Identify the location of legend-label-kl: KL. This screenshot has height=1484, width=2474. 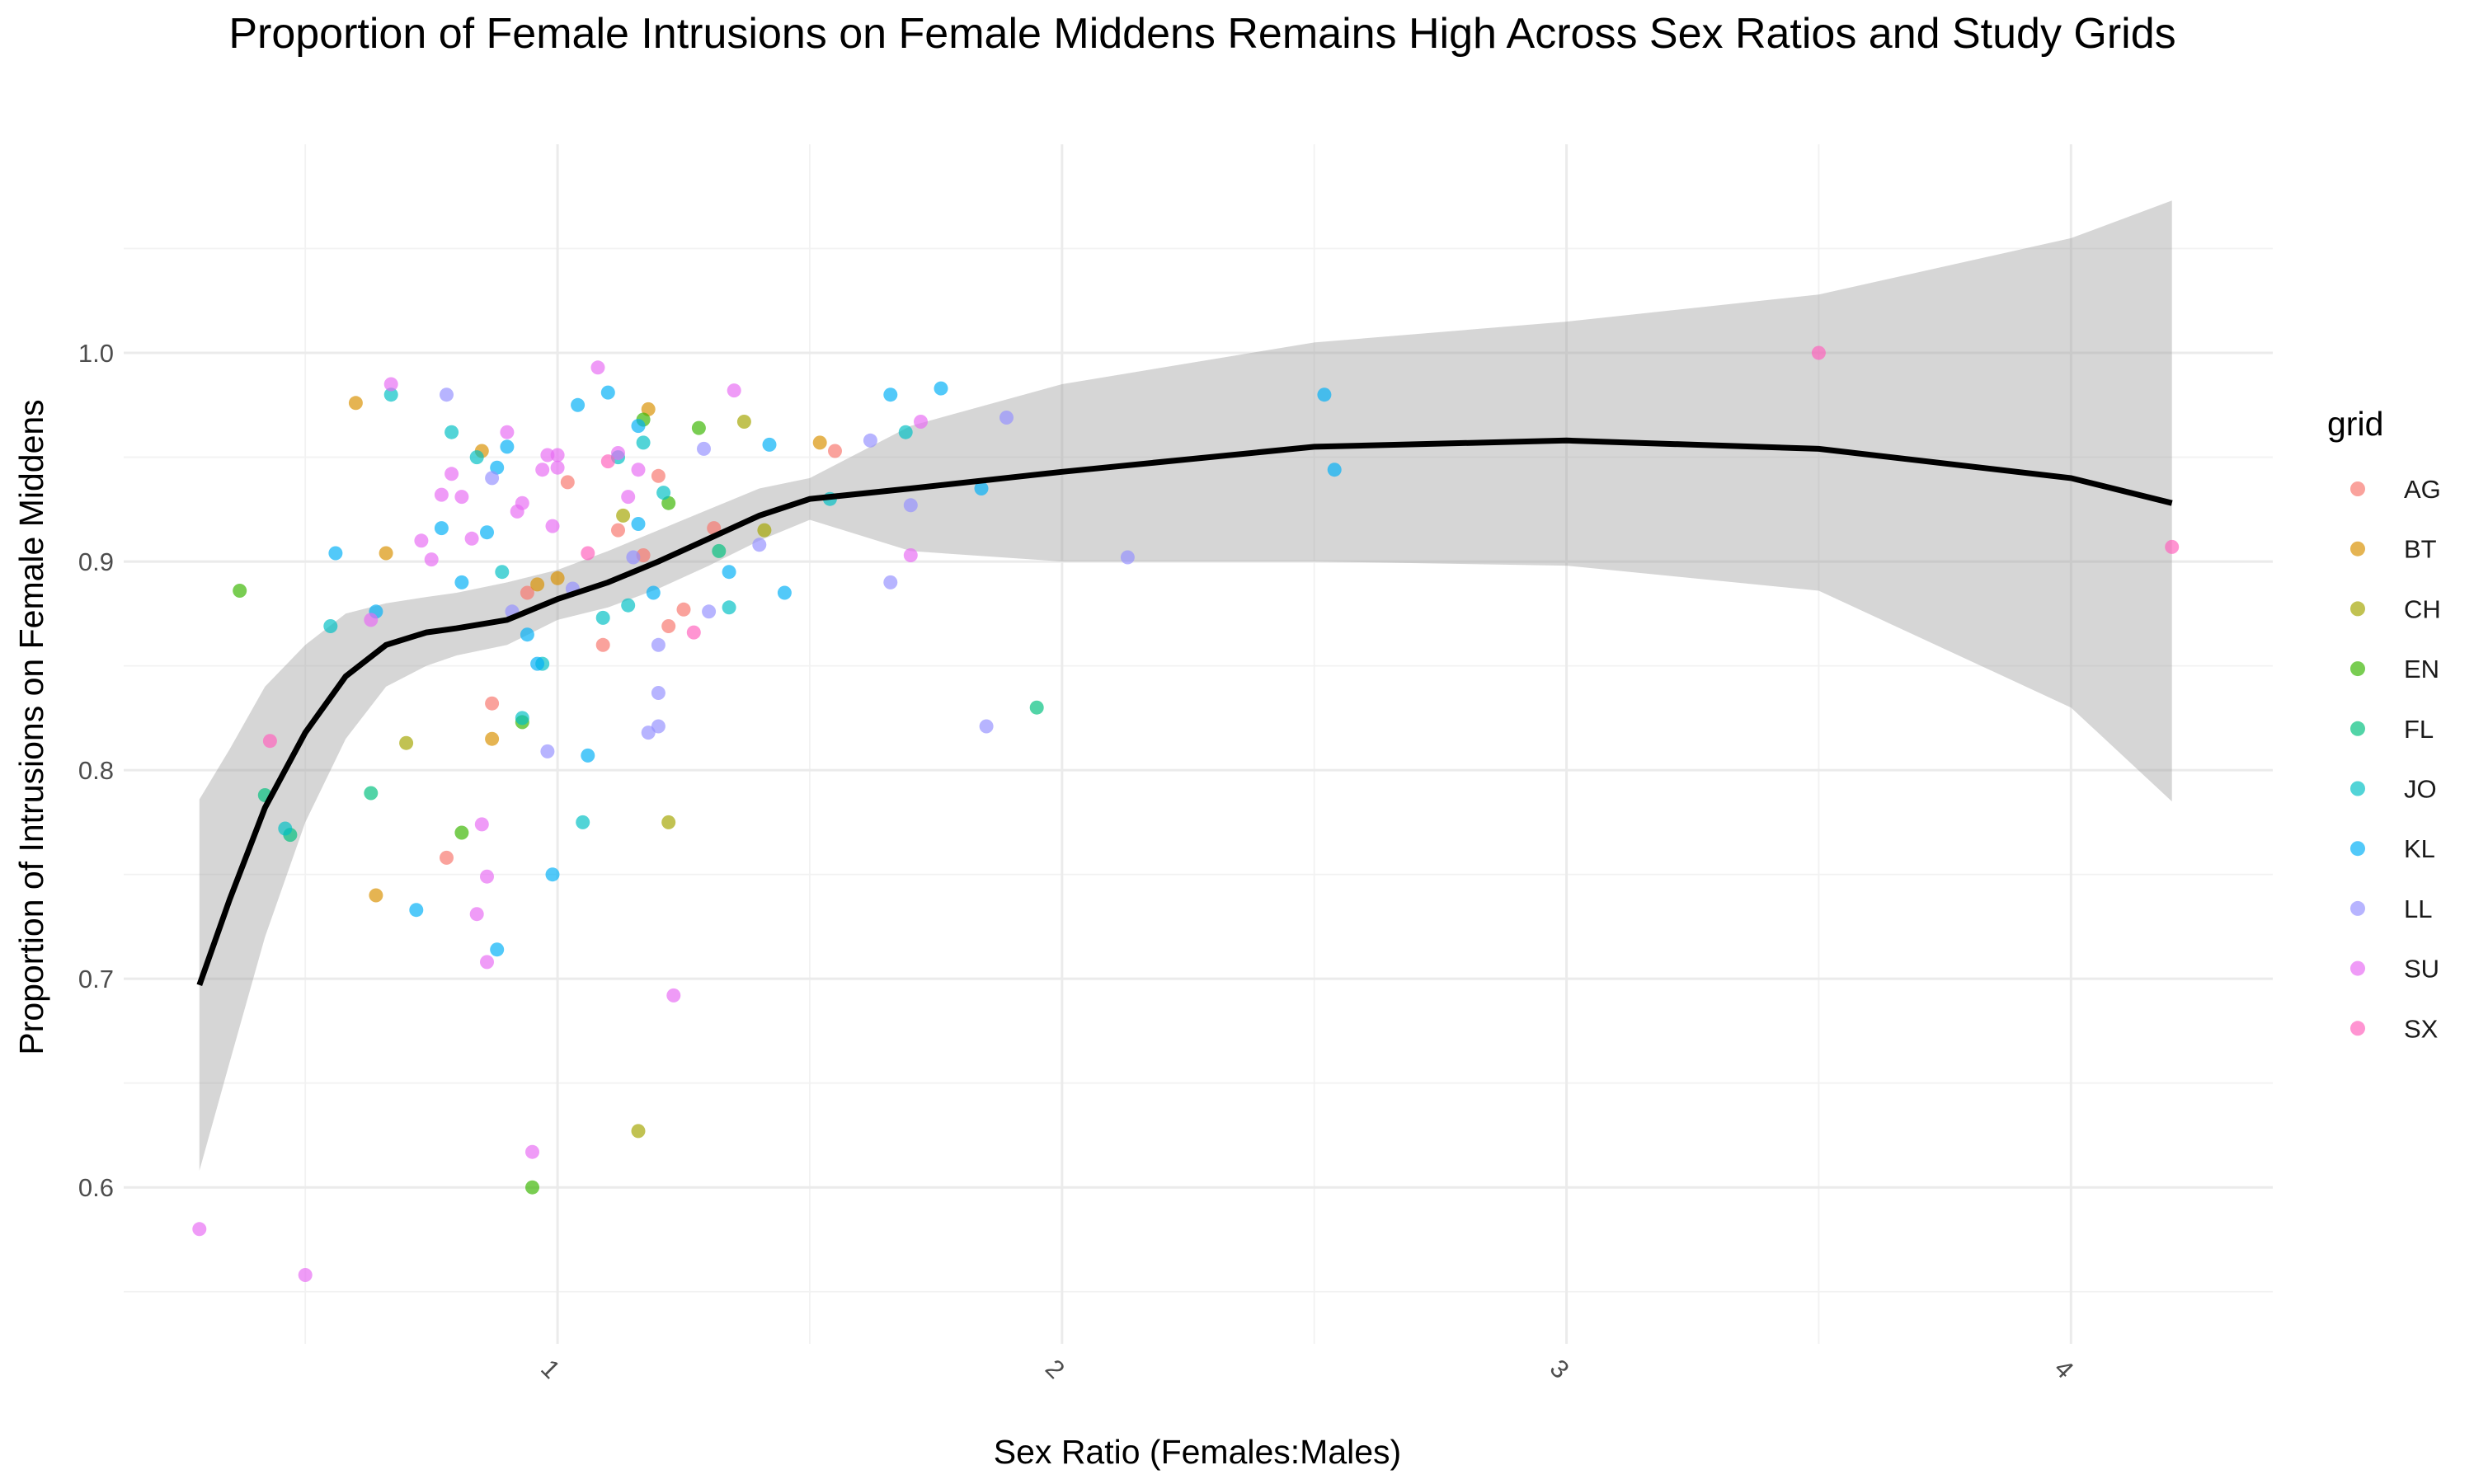
(2419, 848).